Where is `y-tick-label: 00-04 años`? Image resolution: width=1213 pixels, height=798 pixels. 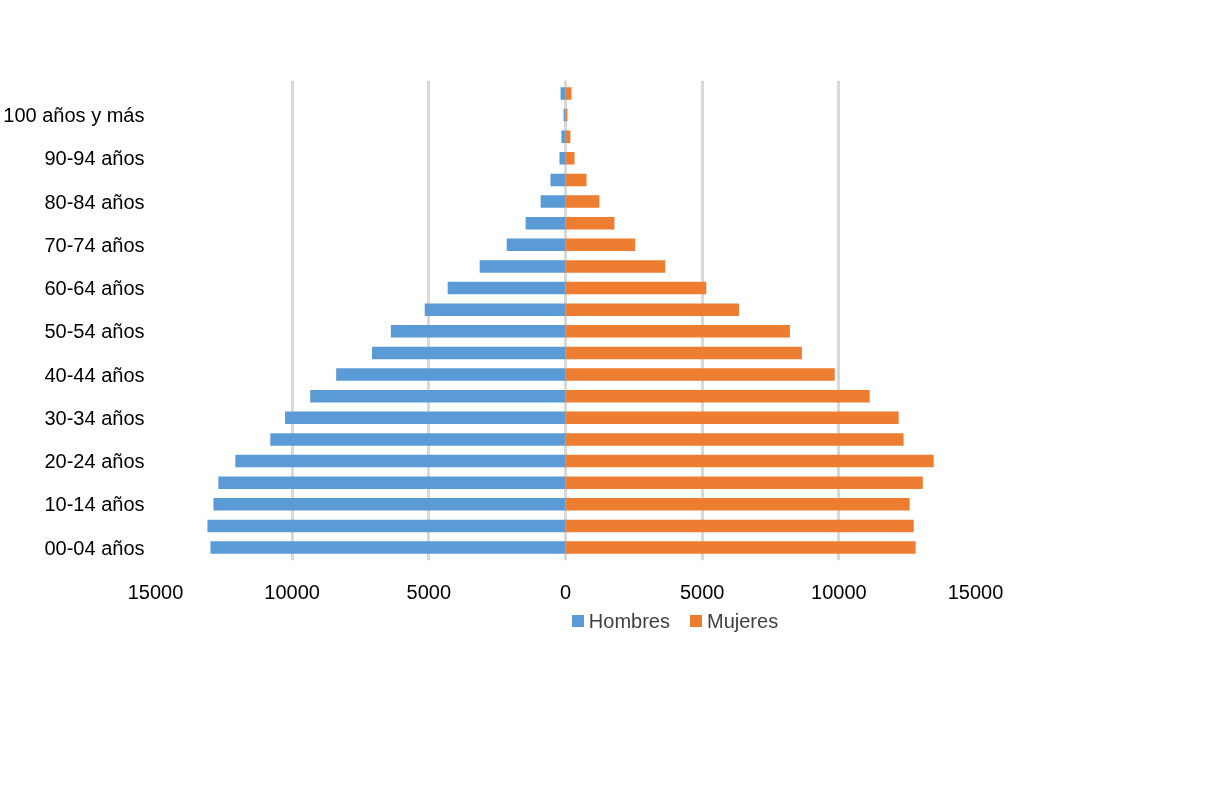
y-tick-label: 00-04 años is located at coordinates (94, 547).